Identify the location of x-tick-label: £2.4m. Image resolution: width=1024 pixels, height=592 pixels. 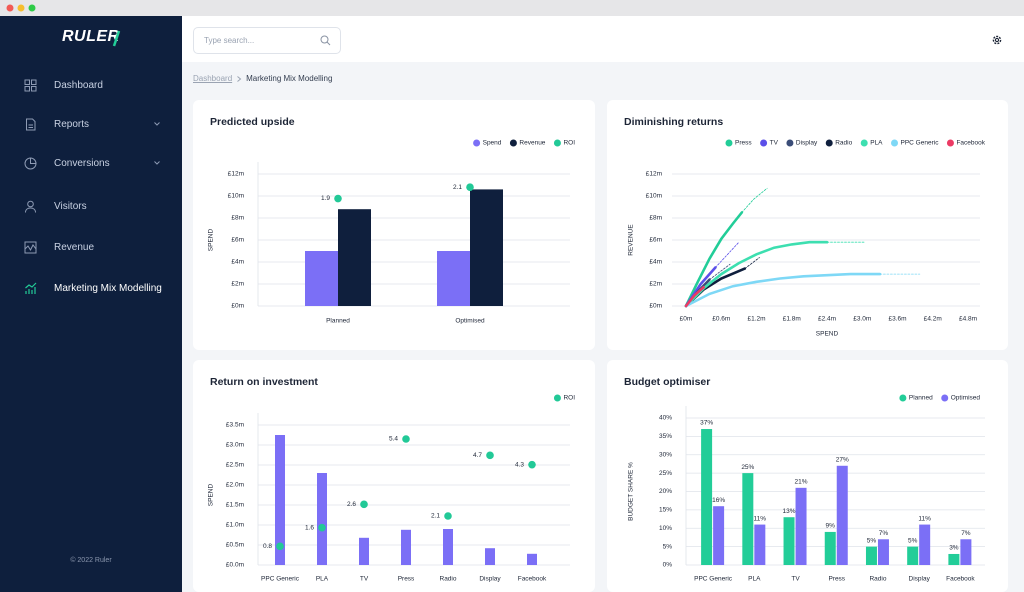
(827, 319).